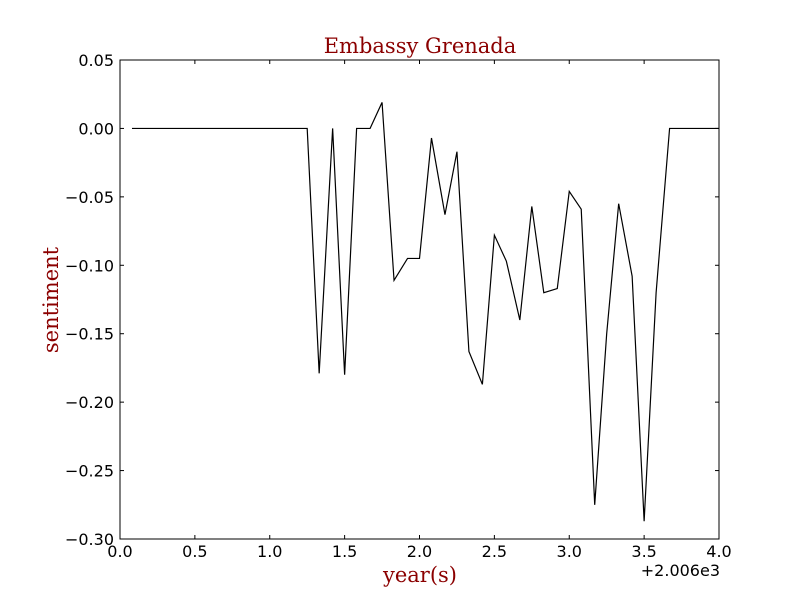 This screenshot has width=800, height=600. What do you see at coordinates (643, 551) in the screenshot?
I see `x-tick-label: 3.5` at bounding box center [643, 551].